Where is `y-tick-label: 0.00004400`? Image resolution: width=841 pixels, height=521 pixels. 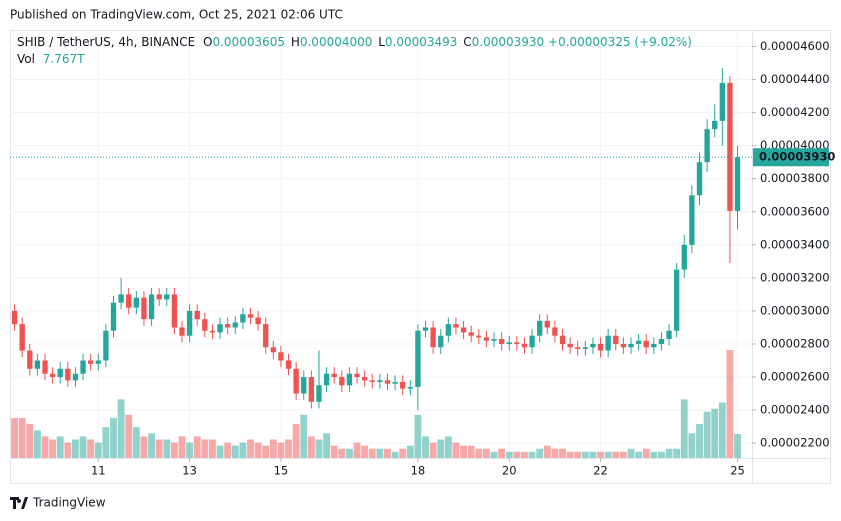 y-tick-label: 0.00004400 is located at coordinates (795, 79).